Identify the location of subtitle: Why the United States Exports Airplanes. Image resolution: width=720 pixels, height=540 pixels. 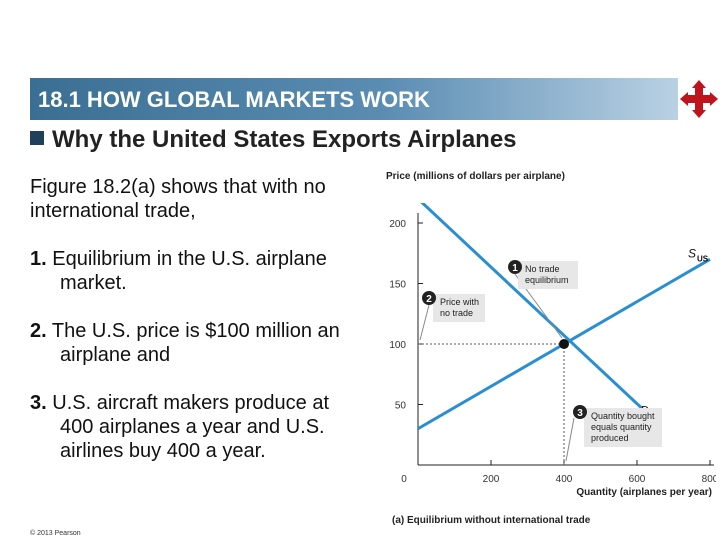
(273, 140).